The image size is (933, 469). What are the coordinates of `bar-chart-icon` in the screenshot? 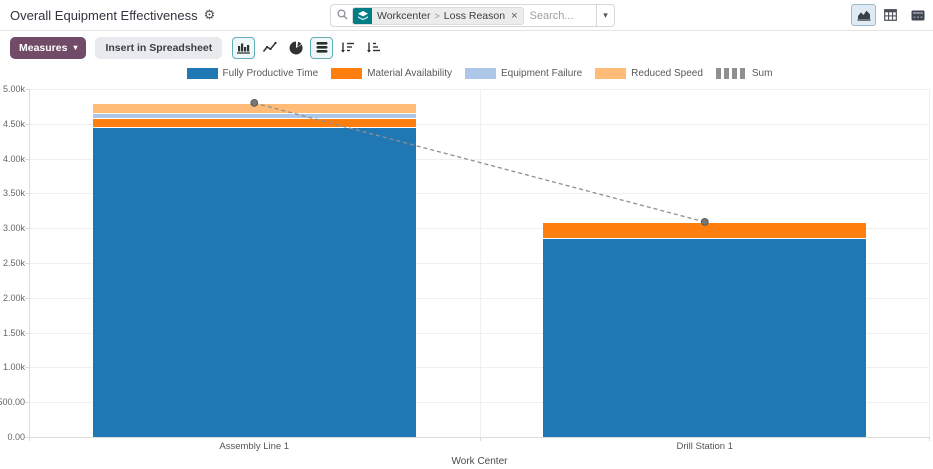 It's located at (244, 48).